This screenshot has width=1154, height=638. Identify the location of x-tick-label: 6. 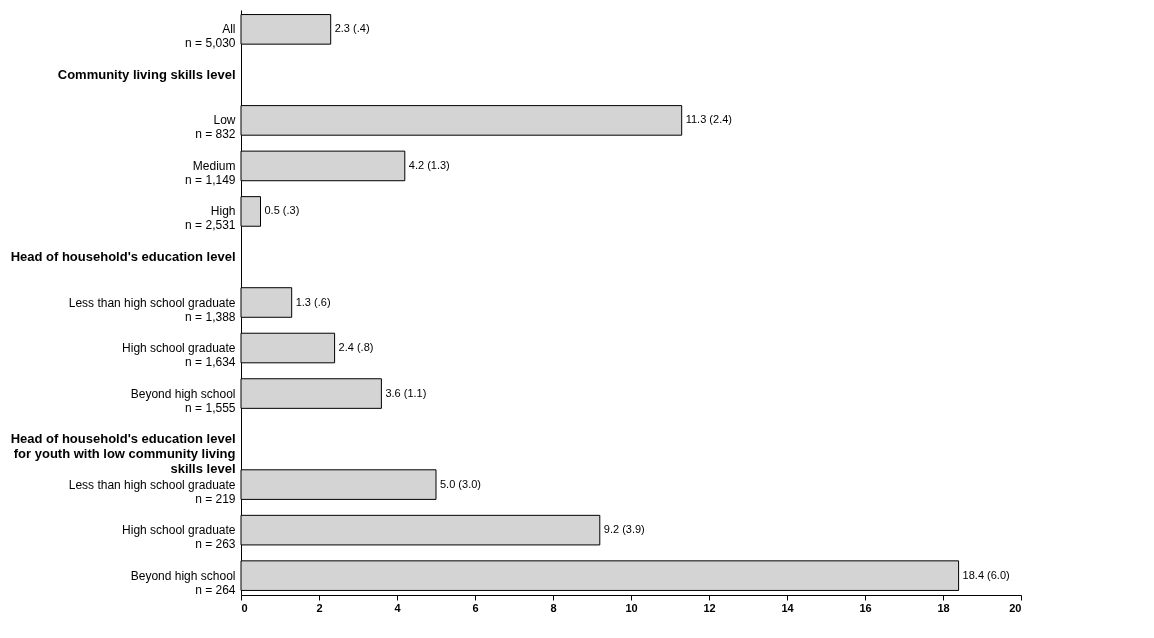
(475, 607).